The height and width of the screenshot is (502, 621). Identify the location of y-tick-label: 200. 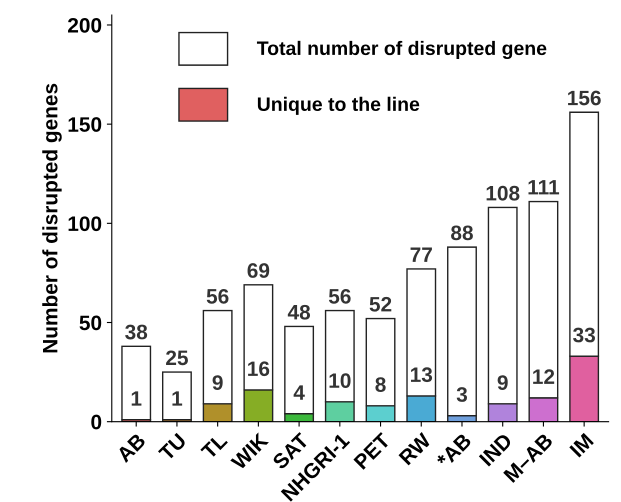
(85, 25).